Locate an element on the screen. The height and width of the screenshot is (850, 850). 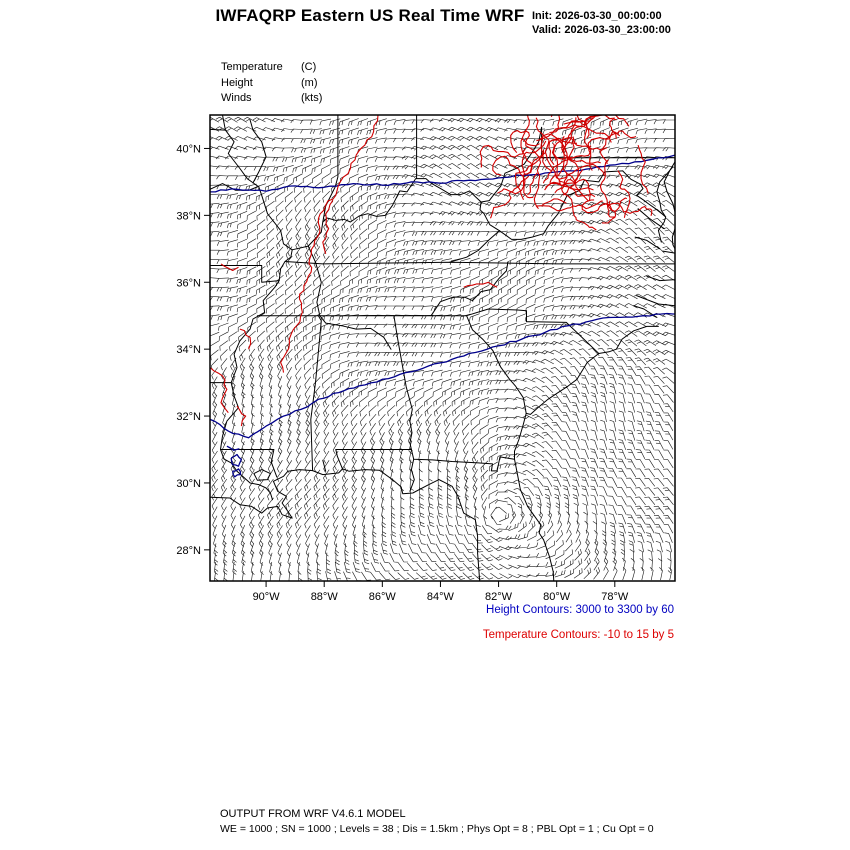
border-apalachicola-river is located at coordinates (412, 475).